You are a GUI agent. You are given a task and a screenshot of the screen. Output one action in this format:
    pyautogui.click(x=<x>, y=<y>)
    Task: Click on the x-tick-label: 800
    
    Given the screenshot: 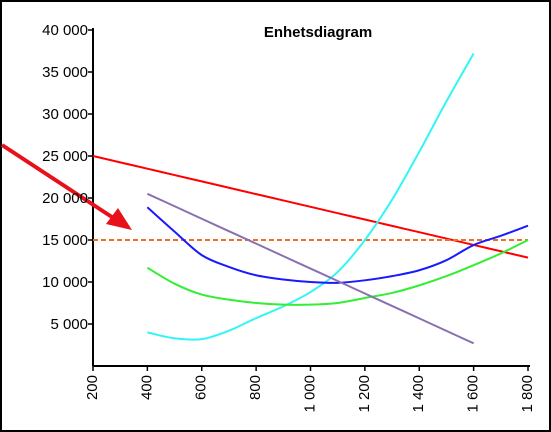 What is the action you would take?
    pyautogui.click(x=255, y=387)
    